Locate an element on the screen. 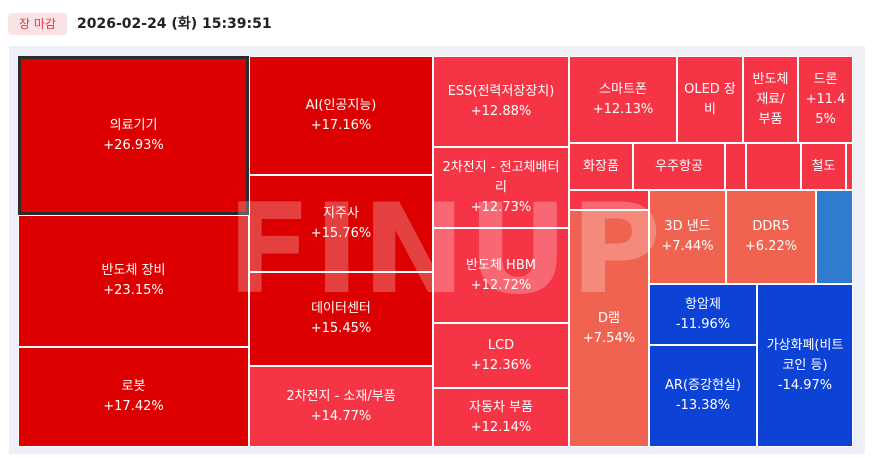 Image resolution: width=873 pixels, height=458 pixels. tile-value: +6.22% is located at coordinates (771, 246).